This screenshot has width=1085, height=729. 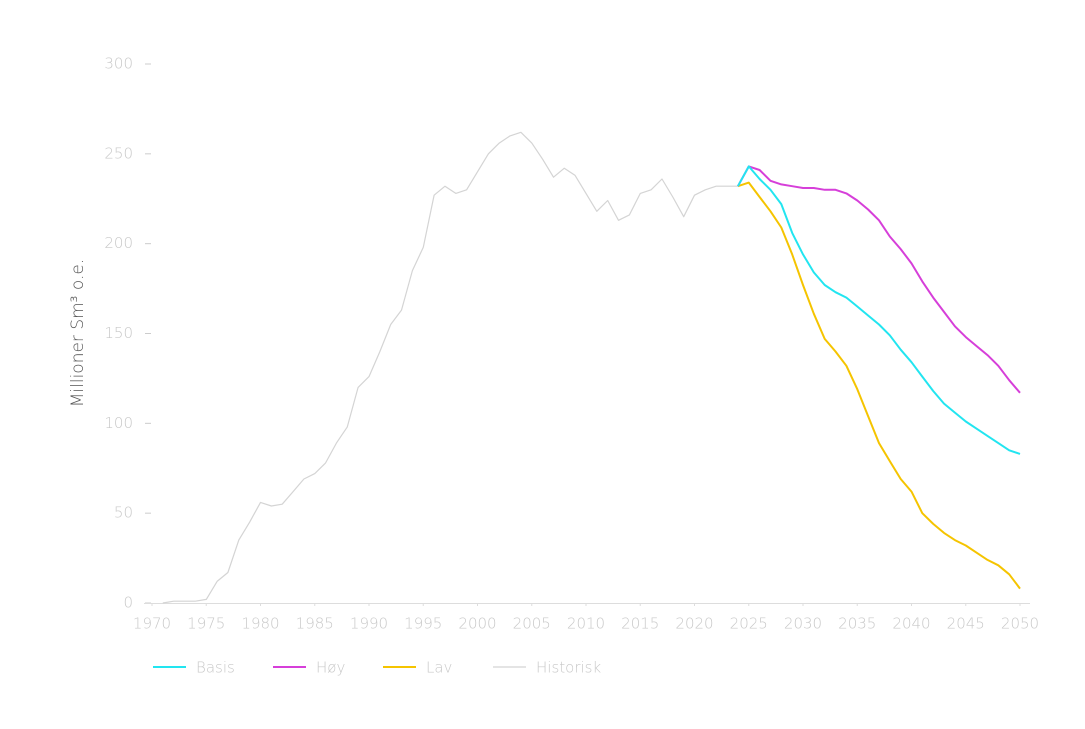 What do you see at coordinates (640, 624) in the screenshot?
I see `x-tick-label: 2015` at bounding box center [640, 624].